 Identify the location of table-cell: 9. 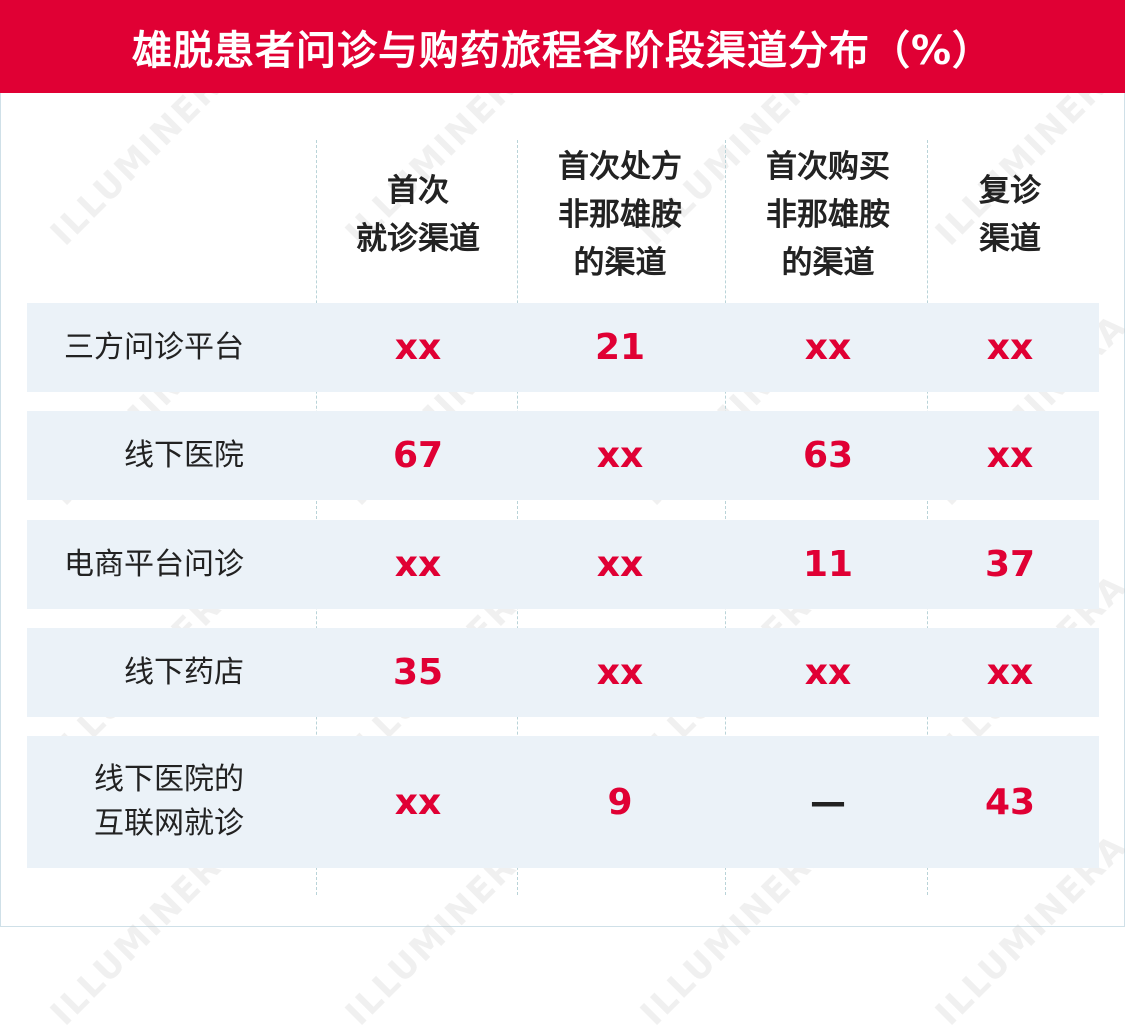
(620, 802).